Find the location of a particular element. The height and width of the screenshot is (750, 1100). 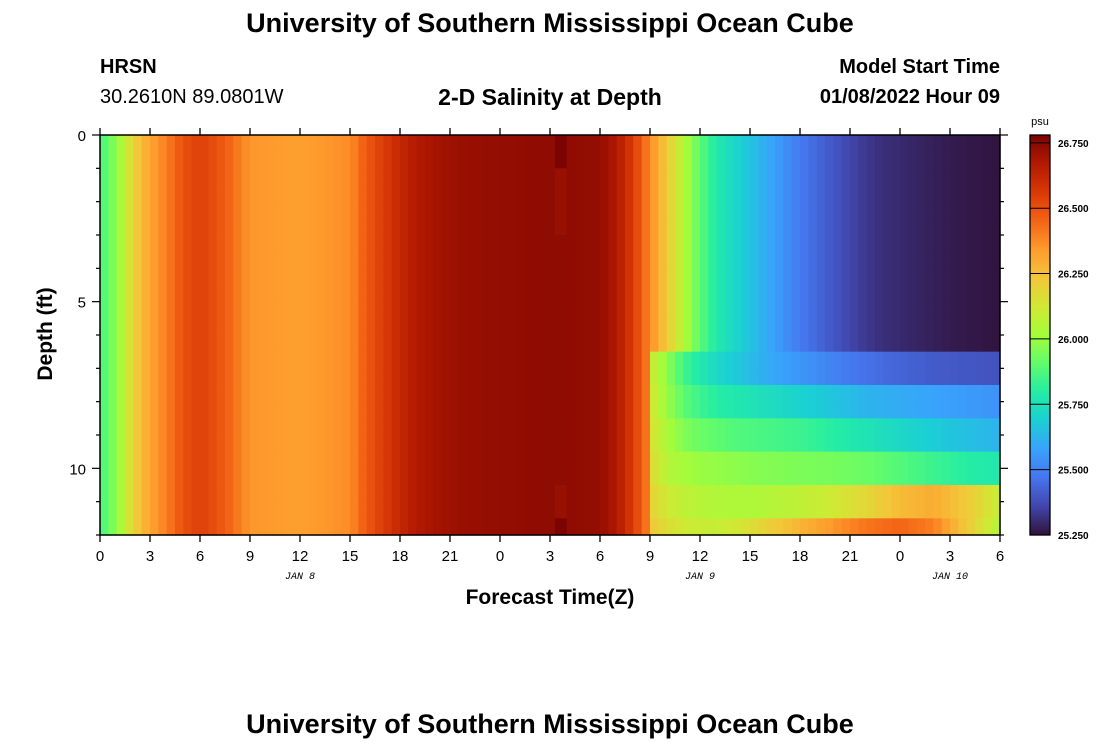

heatmap-anomaly-cell is located at coordinates (559, 152).